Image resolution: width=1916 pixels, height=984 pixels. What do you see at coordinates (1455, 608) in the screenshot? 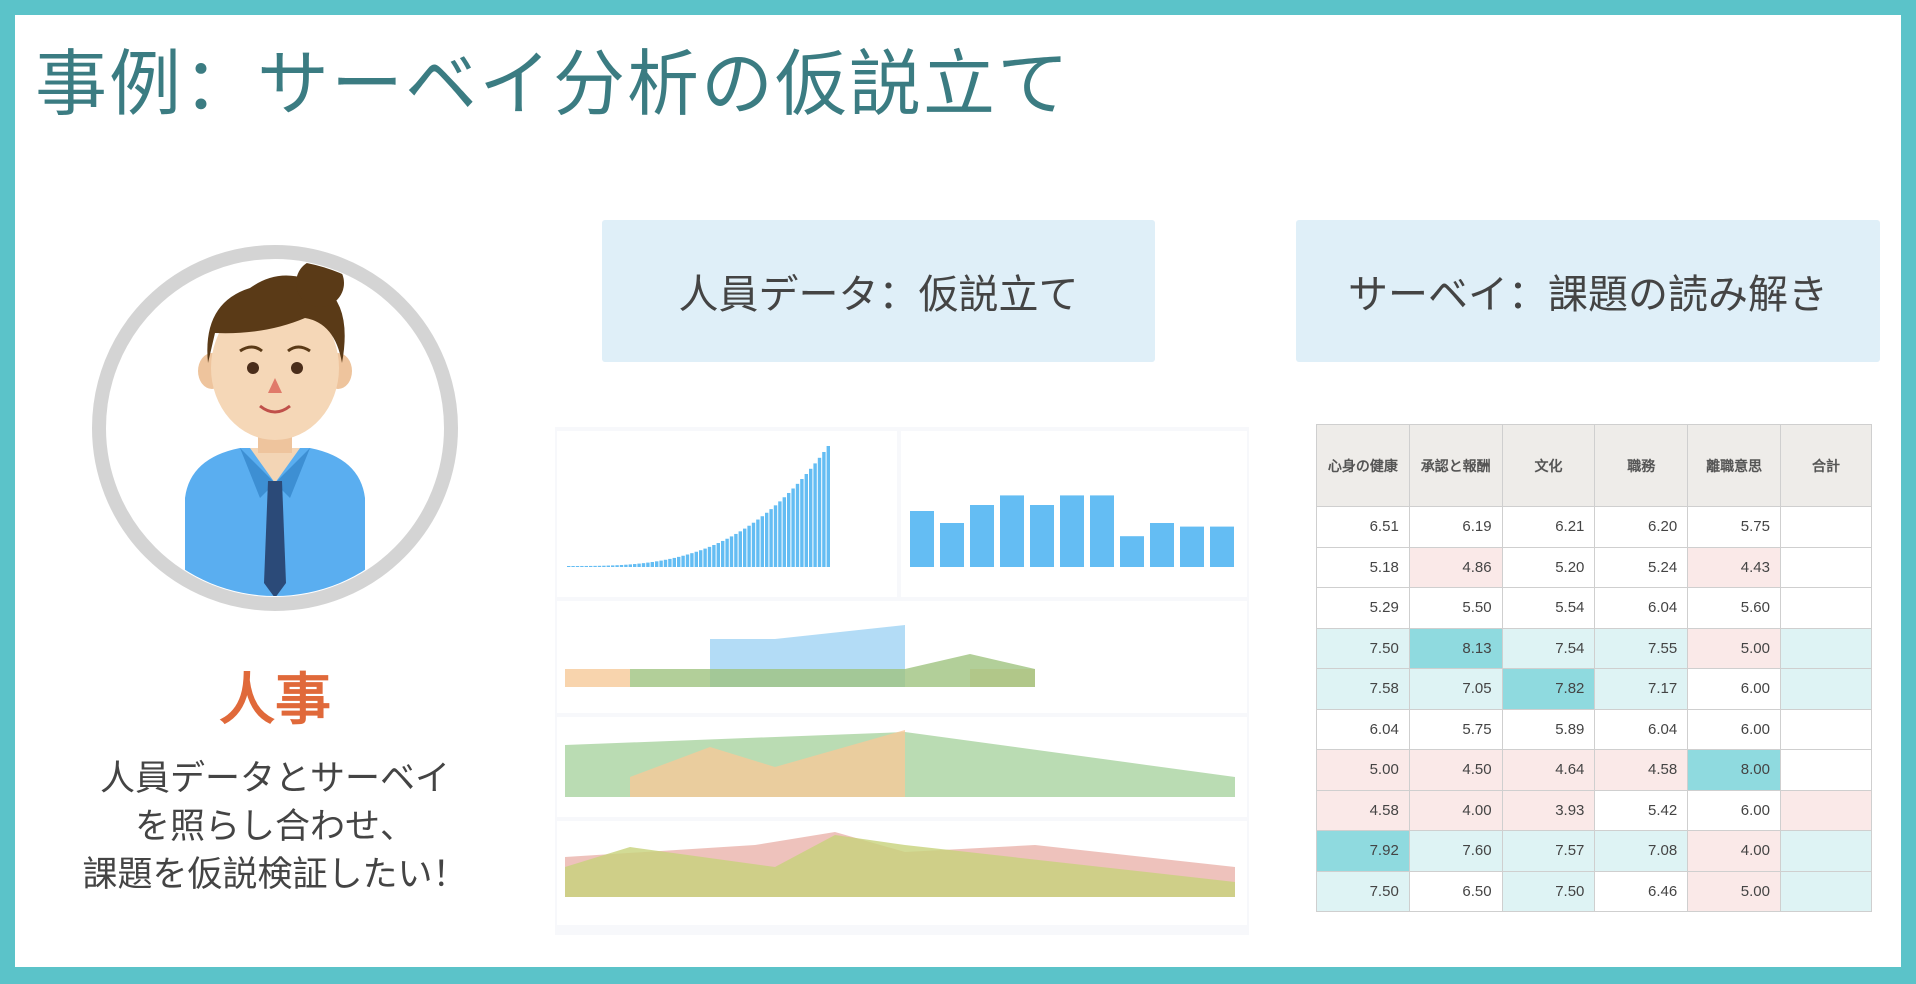
I see `table-cell: 5.50` at bounding box center [1455, 608].